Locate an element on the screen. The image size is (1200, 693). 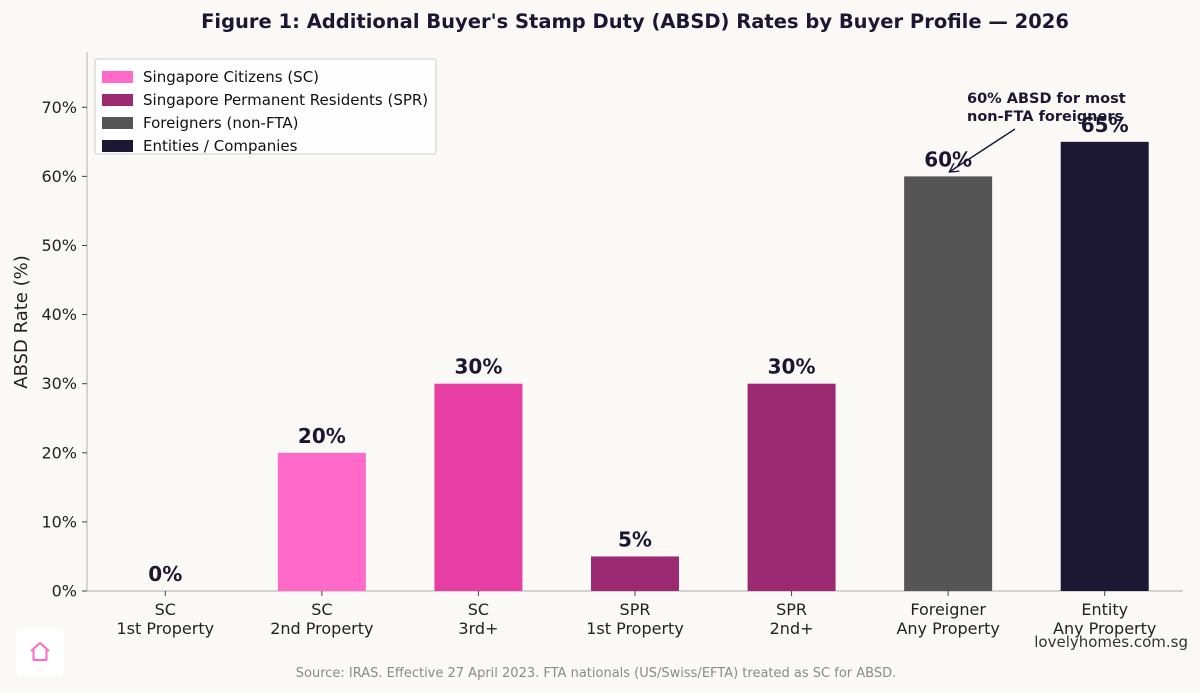
legend-label: Entities / Companies is located at coordinates (220, 146).